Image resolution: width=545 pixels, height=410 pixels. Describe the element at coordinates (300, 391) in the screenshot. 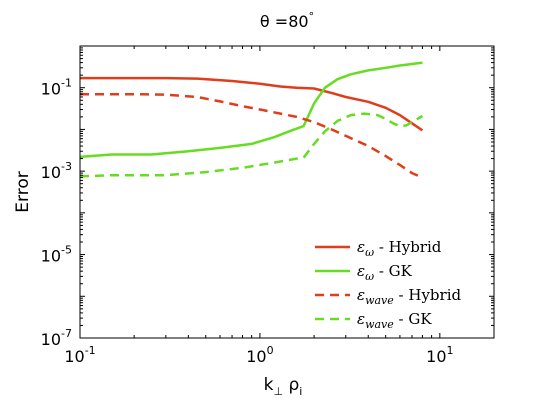

I see `x-axis-label-rho-sub: i` at that location.